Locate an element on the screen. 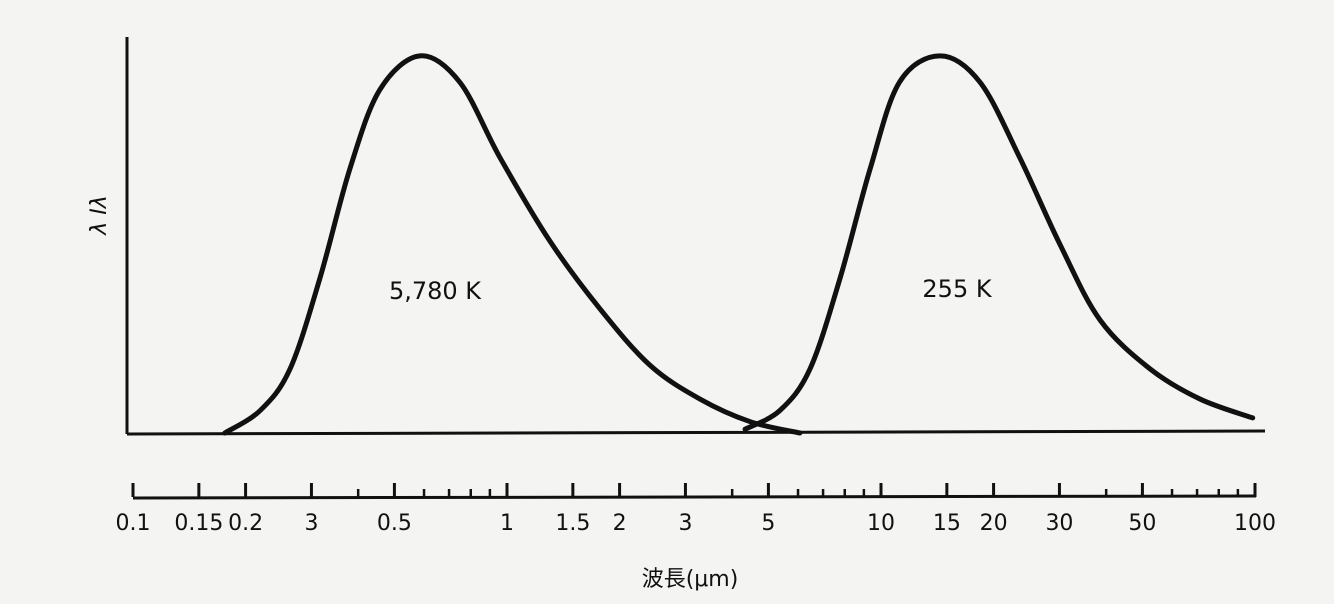  x-tick-label: 1.5 is located at coordinates (572, 523).